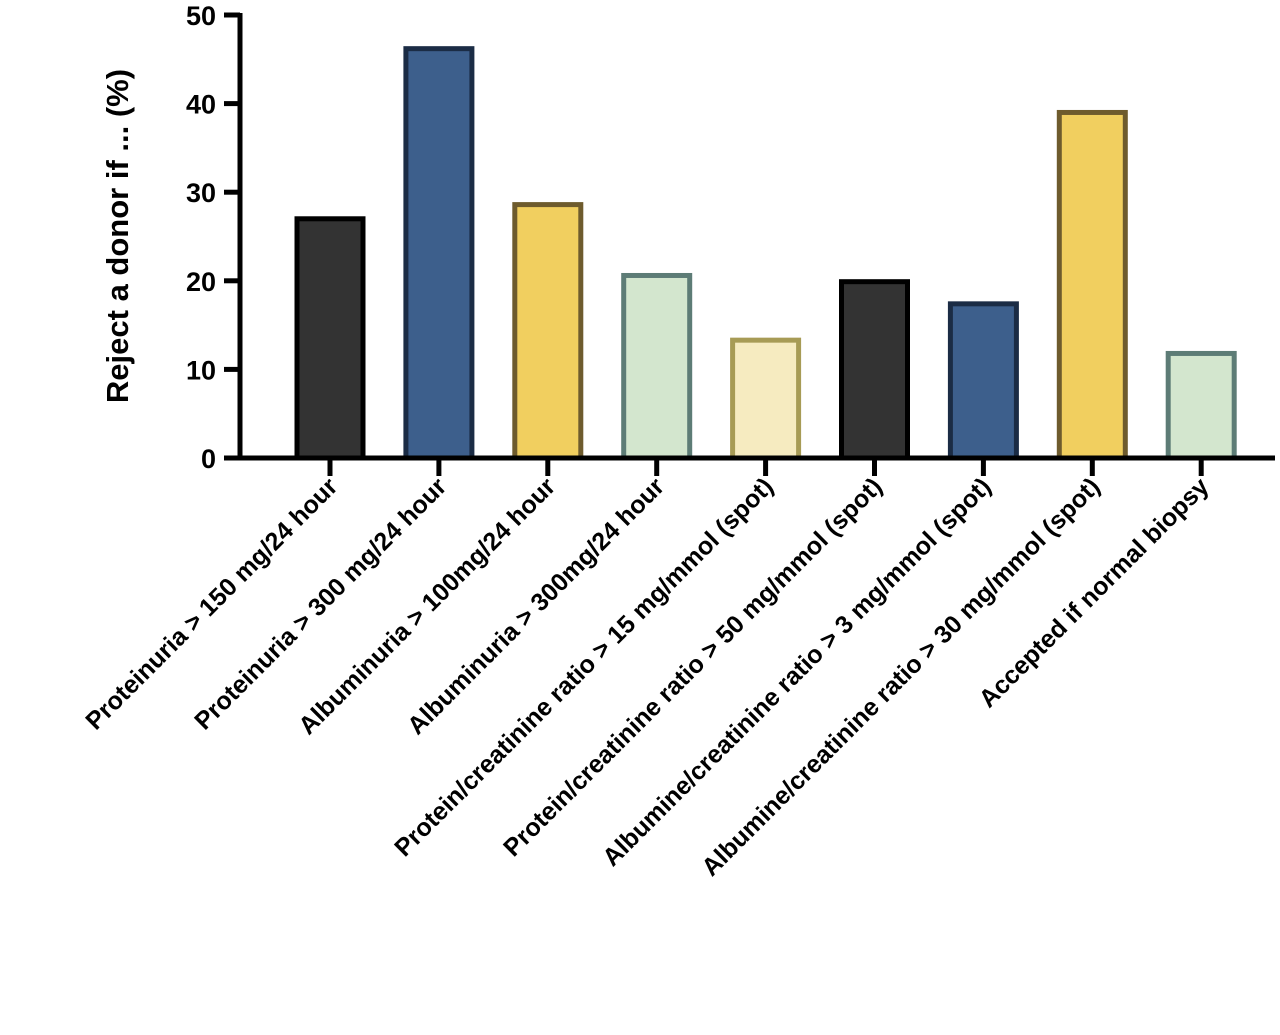 The width and height of the screenshot is (1280, 1035). I want to click on y-tick-label: 50, so click(201, 16).